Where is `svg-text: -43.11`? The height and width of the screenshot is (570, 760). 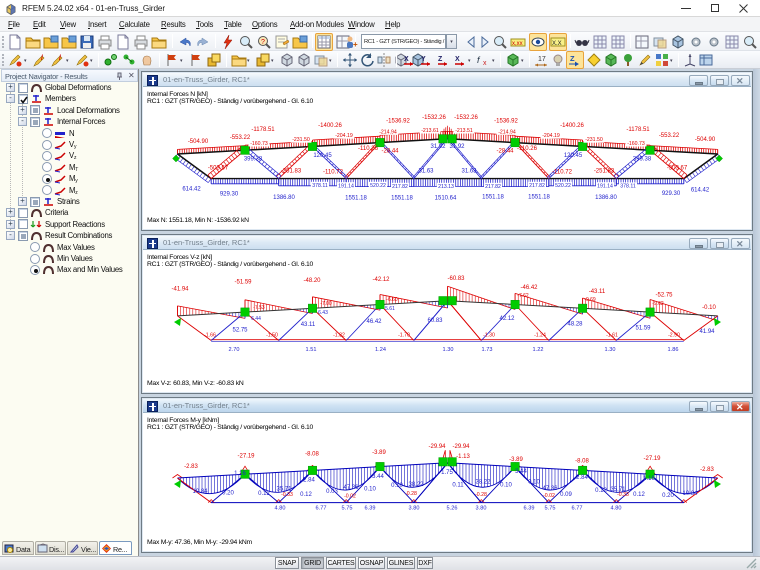
svg-text: -43.11 is located at coordinates (597, 292).